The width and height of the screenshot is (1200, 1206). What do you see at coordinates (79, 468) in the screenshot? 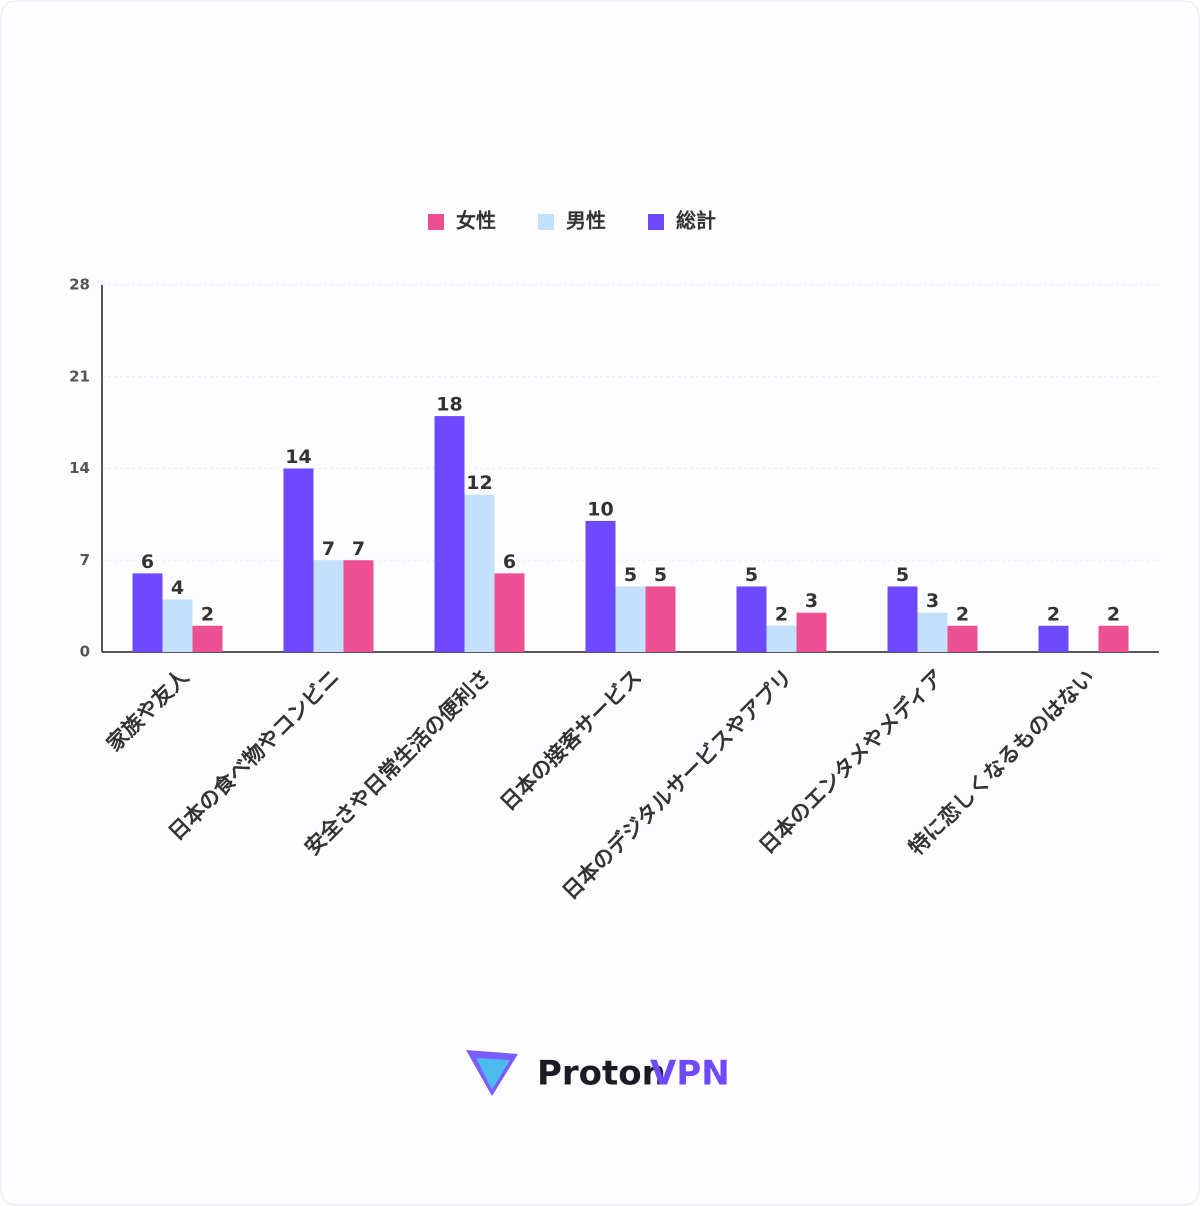
I see `y-tick-label: 14` at bounding box center [79, 468].